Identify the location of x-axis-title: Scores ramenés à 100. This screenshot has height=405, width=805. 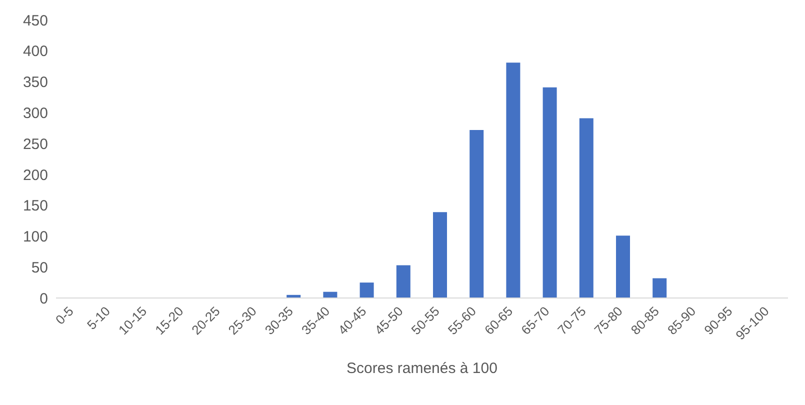
(422, 368).